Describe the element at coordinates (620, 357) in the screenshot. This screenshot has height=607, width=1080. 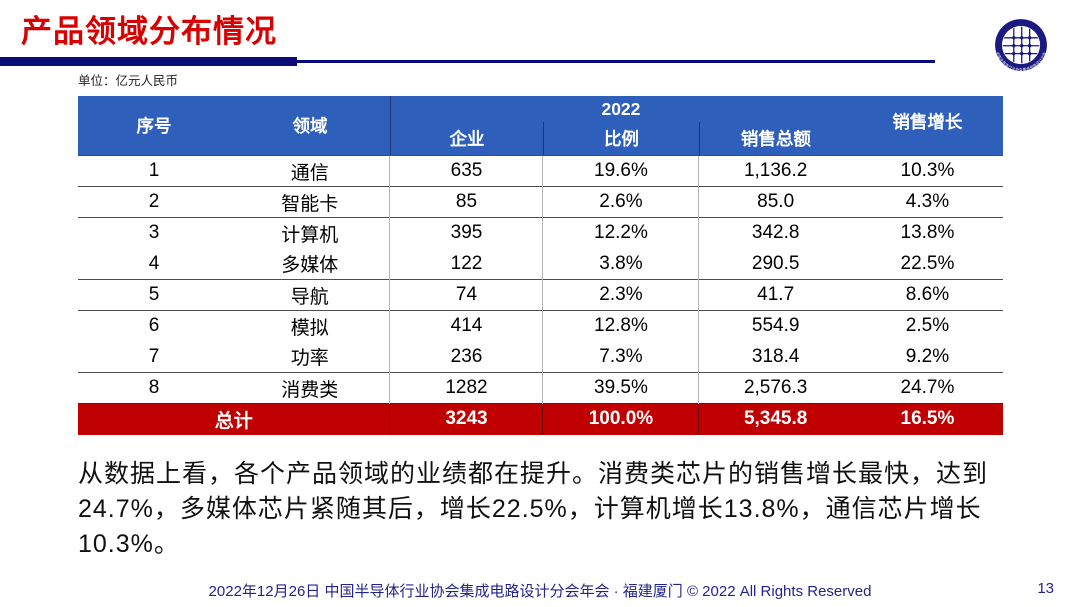
I see `cell-share: 7.3%` at that location.